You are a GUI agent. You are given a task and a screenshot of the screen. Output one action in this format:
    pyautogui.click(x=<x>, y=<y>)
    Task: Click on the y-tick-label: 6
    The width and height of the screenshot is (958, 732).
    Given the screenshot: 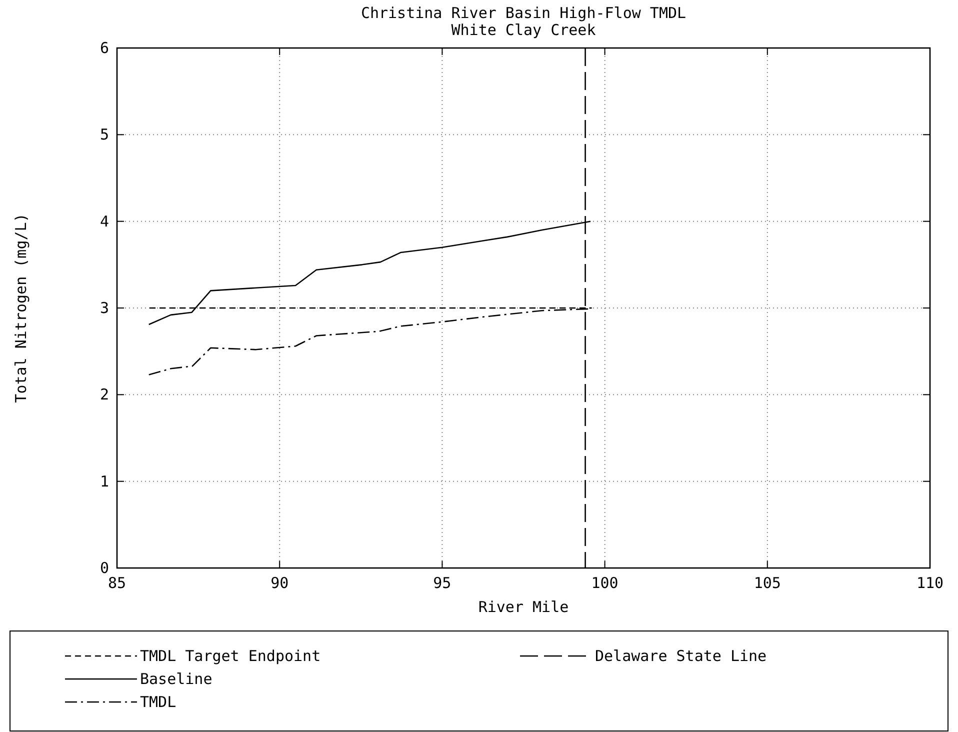 What is the action you would take?
    pyautogui.click(x=104, y=48)
    